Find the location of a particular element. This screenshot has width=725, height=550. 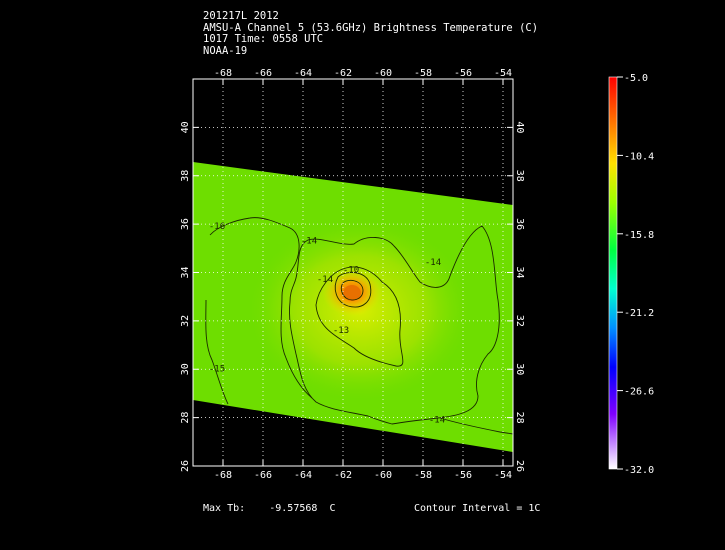

max-tb-unit: C is located at coordinates (332, 508).